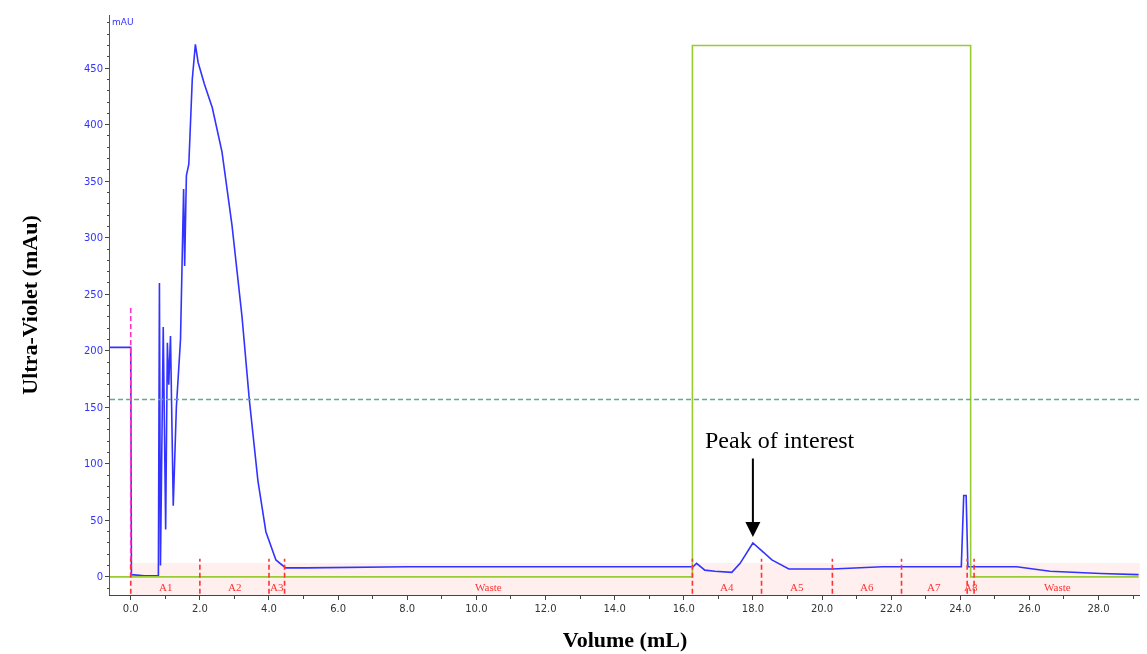  Describe the element at coordinates (93, 464) in the screenshot. I see `y-tick-label: 100` at that location.